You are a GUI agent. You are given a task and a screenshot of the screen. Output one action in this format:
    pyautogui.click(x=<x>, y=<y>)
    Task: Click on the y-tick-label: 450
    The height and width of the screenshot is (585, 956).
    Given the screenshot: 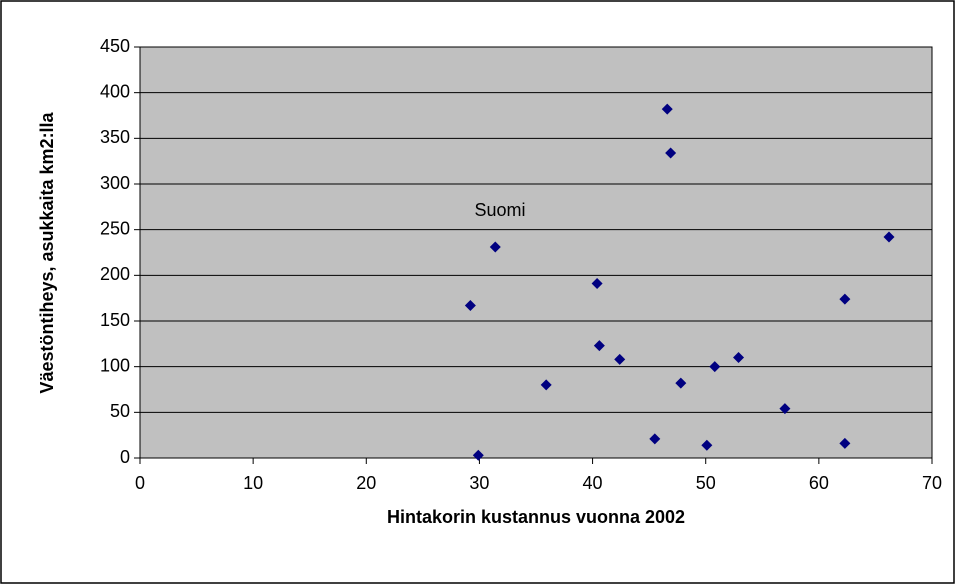 What is the action you would take?
    pyautogui.click(x=115, y=46)
    